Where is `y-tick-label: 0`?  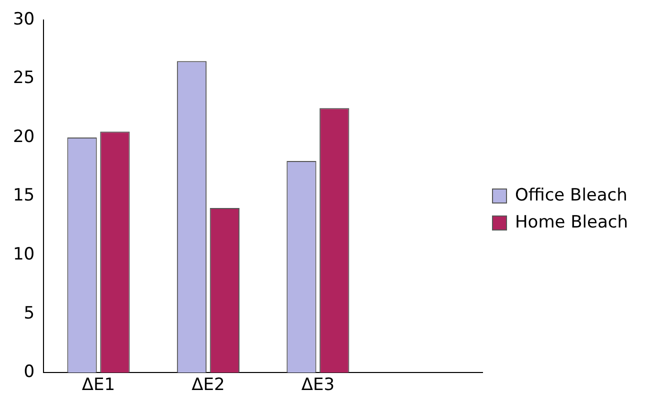
y-tick-label: 0 is located at coordinates (29, 372).